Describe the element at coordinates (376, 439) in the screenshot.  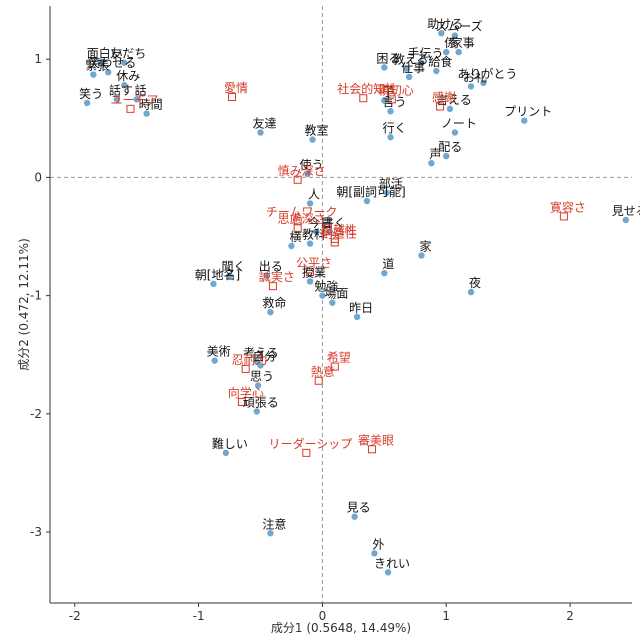
I see `variable-label: 審美眼` at that location.